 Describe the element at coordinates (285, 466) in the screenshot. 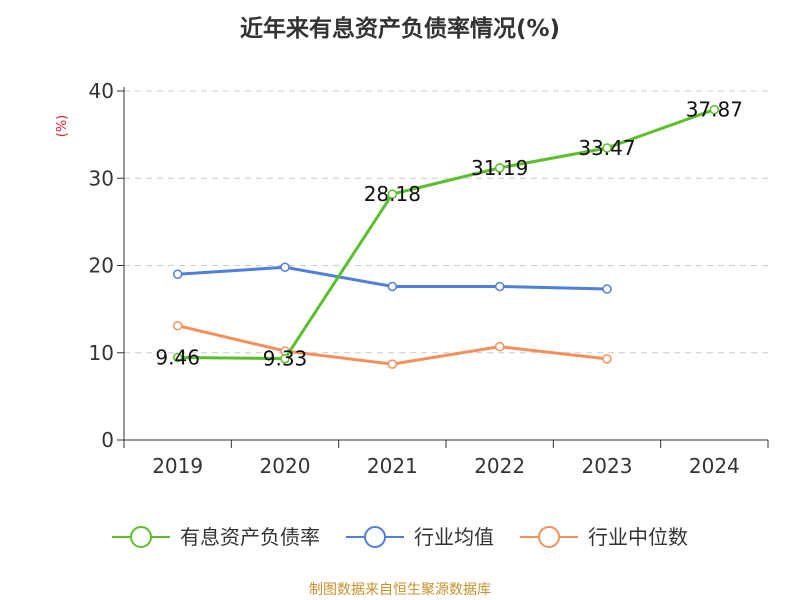

I see `x-tick-label: 2020` at that location.